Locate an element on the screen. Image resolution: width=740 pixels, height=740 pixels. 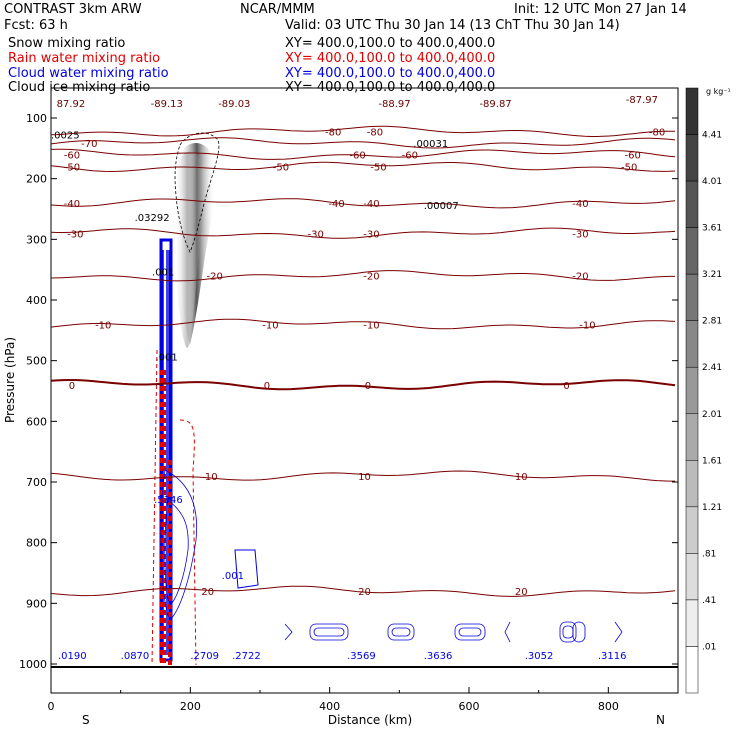
extremum-label: .0870 is located at coordinates (135, 656).